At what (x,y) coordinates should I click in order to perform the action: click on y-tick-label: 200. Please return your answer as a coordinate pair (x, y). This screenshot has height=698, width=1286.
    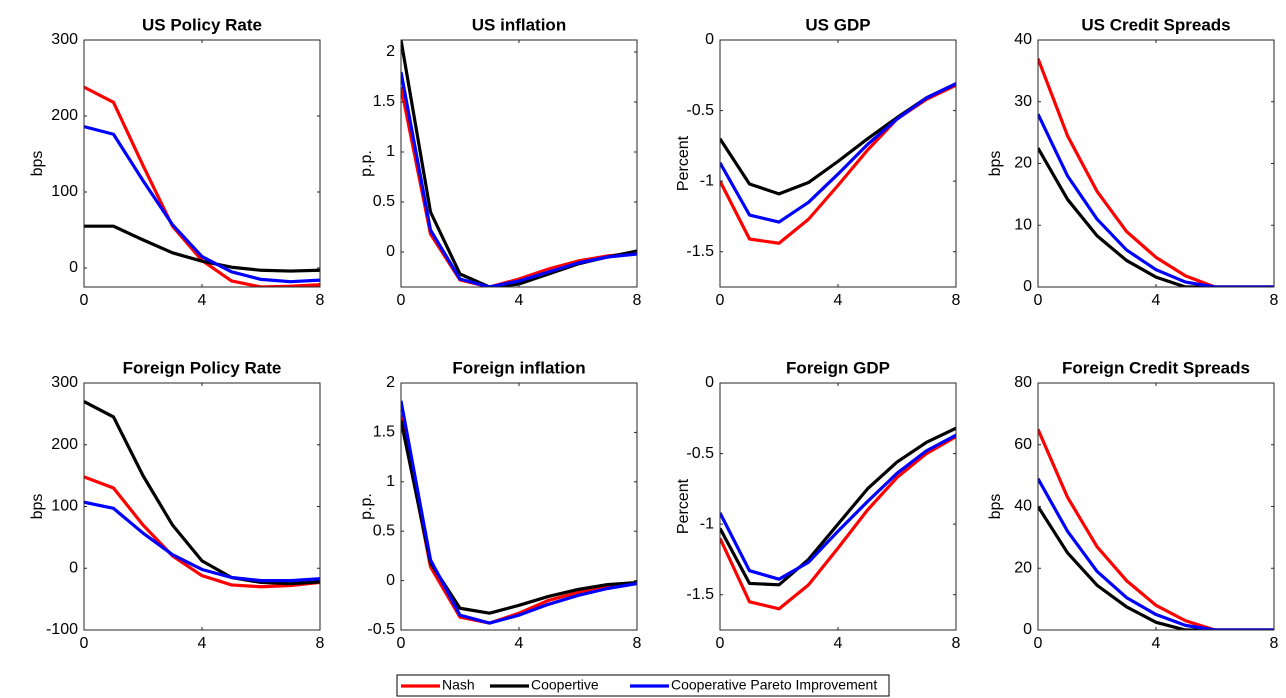
    Looking at the image, I should click on (64, 444).